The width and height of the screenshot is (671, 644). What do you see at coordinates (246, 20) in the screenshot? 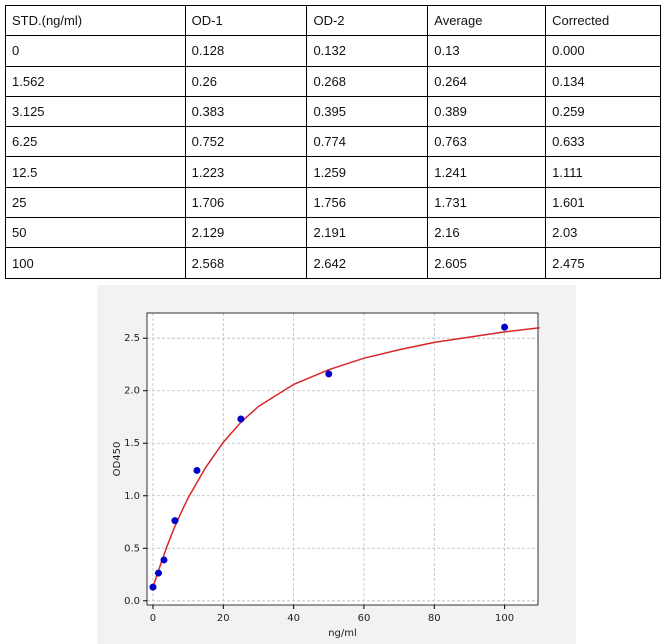
I see `table-cell: OD-1` at bounding box center [246, 20].